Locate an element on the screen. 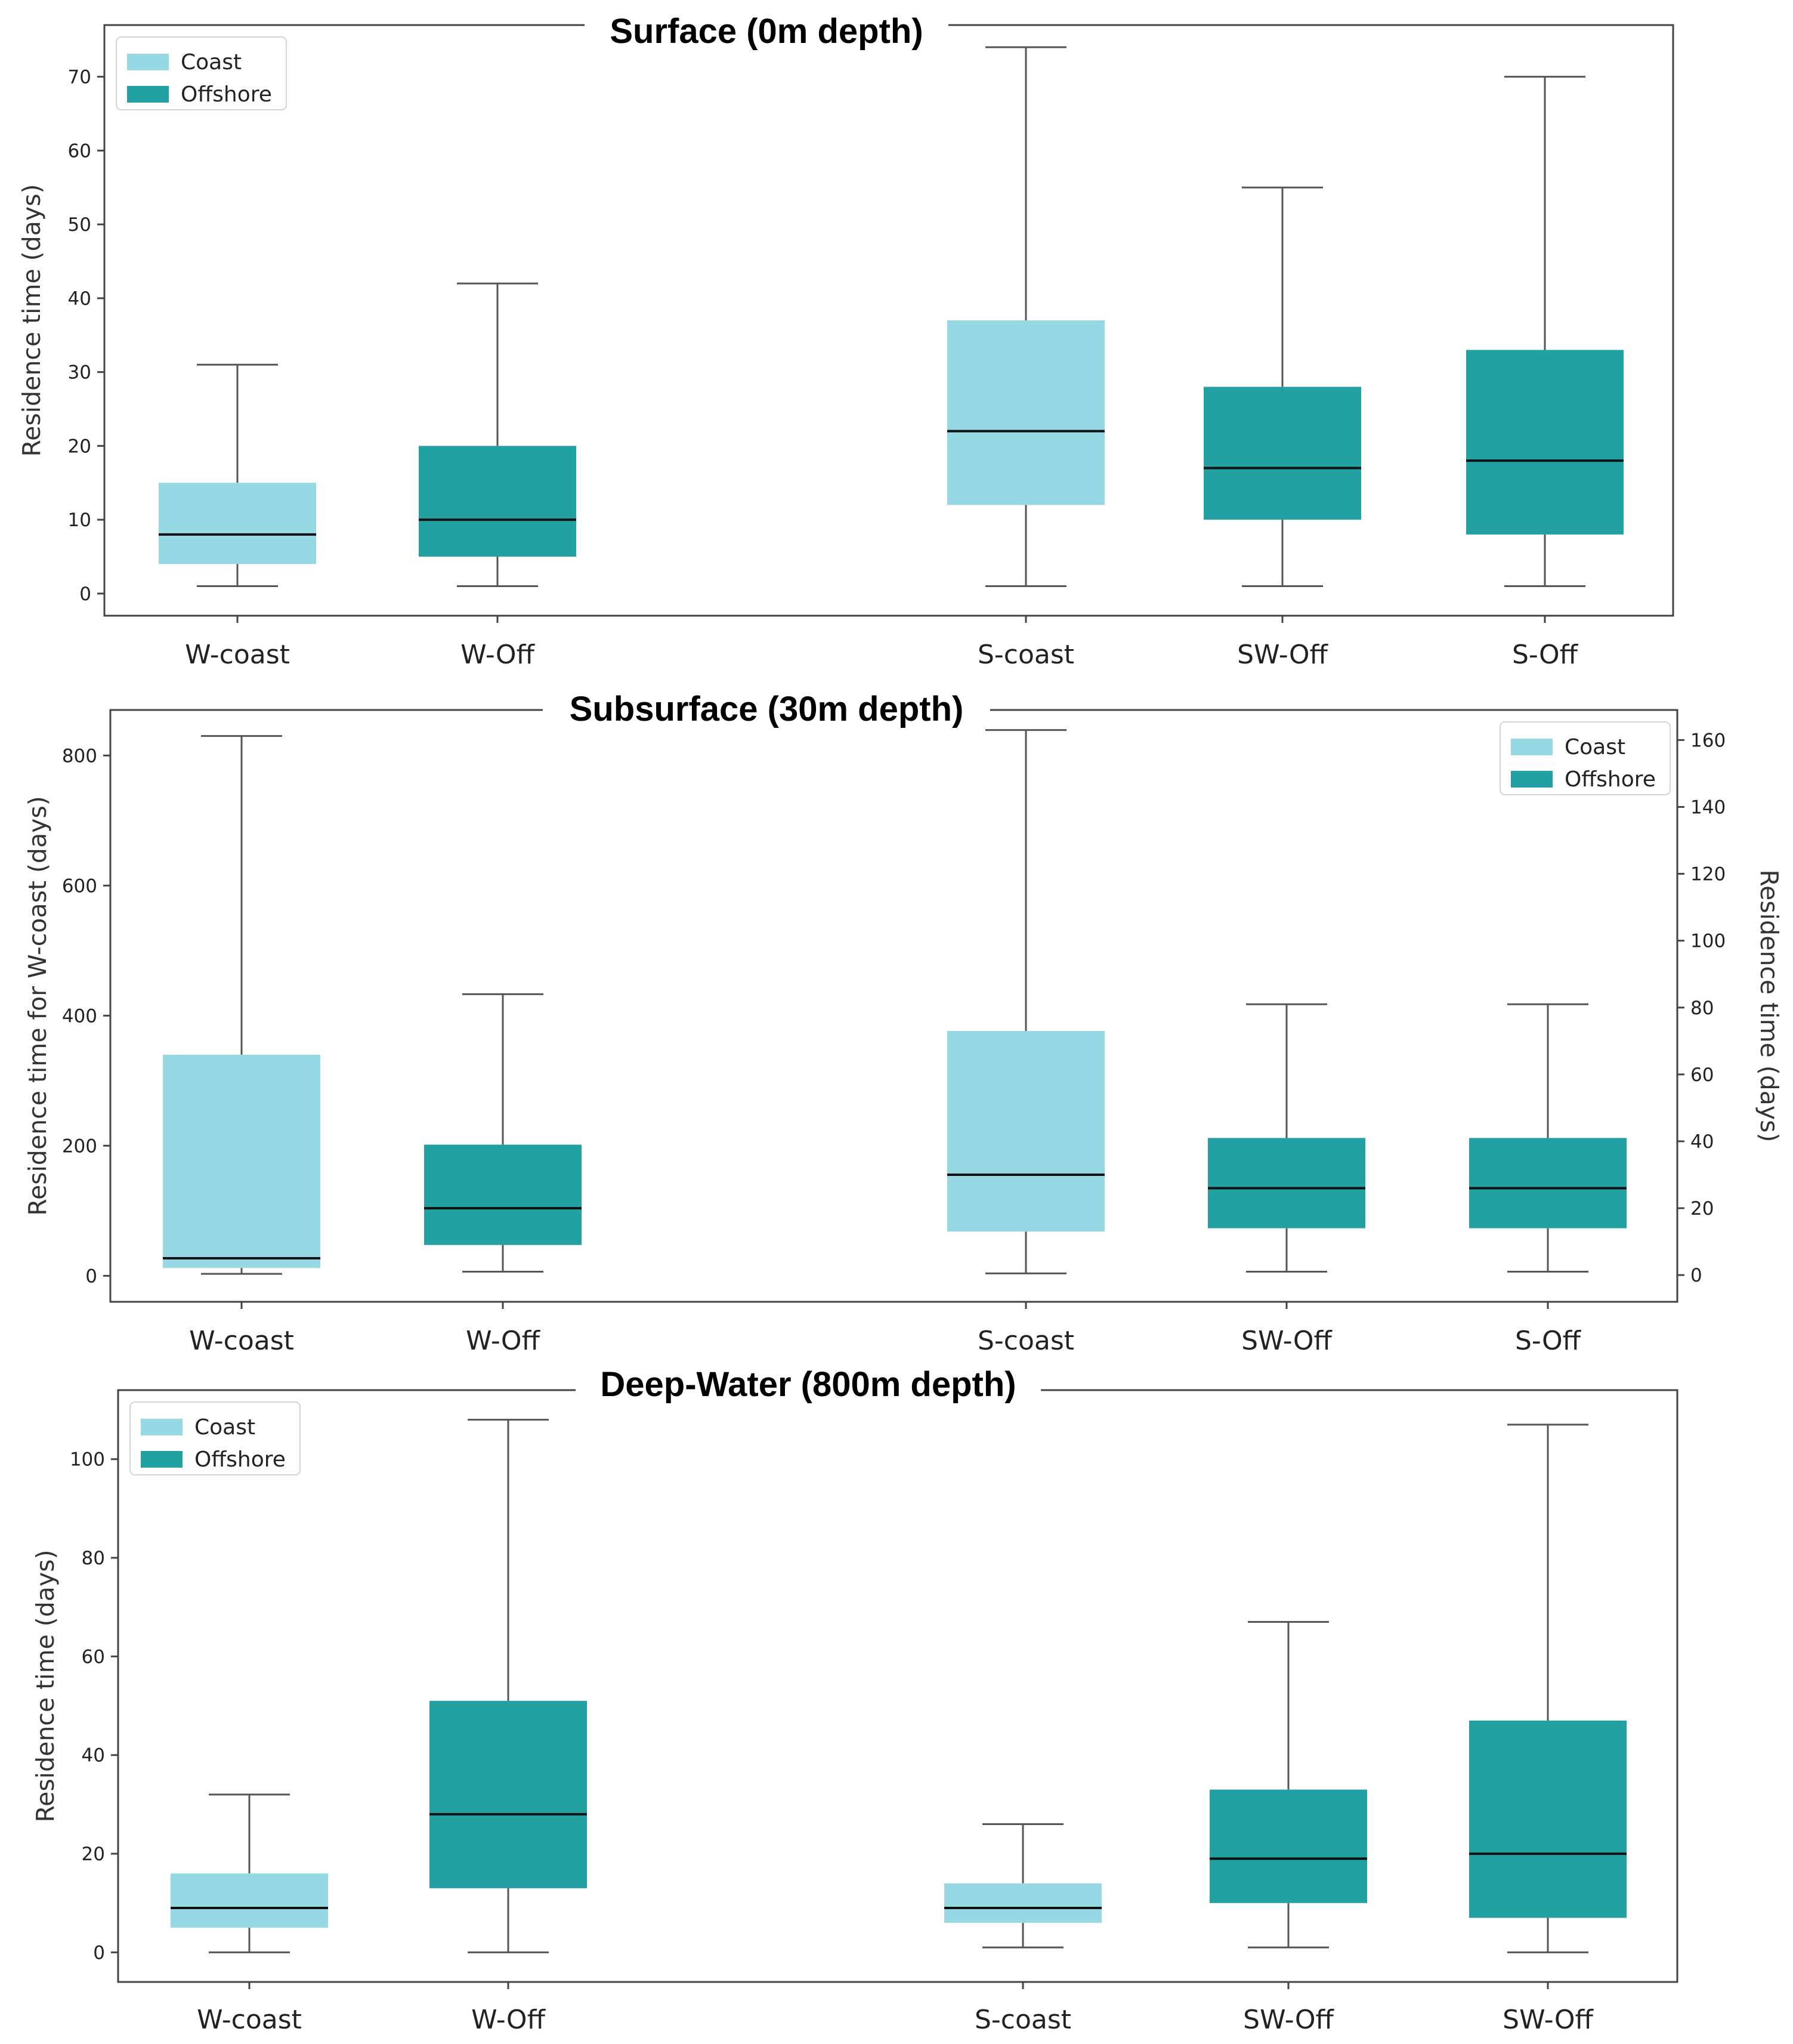 The width and height of the screenshot is (1793, 2044). y-tick-label: 80 is located at coordinates (94, 1559).